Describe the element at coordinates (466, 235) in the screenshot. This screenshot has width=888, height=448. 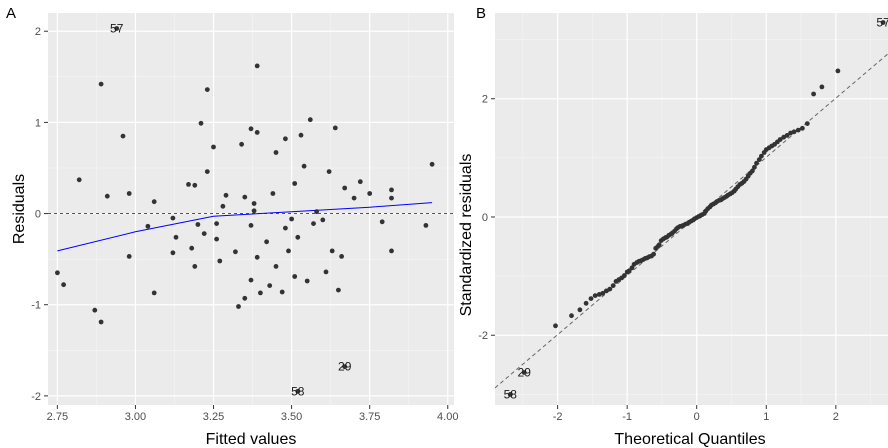
I see `panel-b-y-axis-title: Standardized residuals` at that location.